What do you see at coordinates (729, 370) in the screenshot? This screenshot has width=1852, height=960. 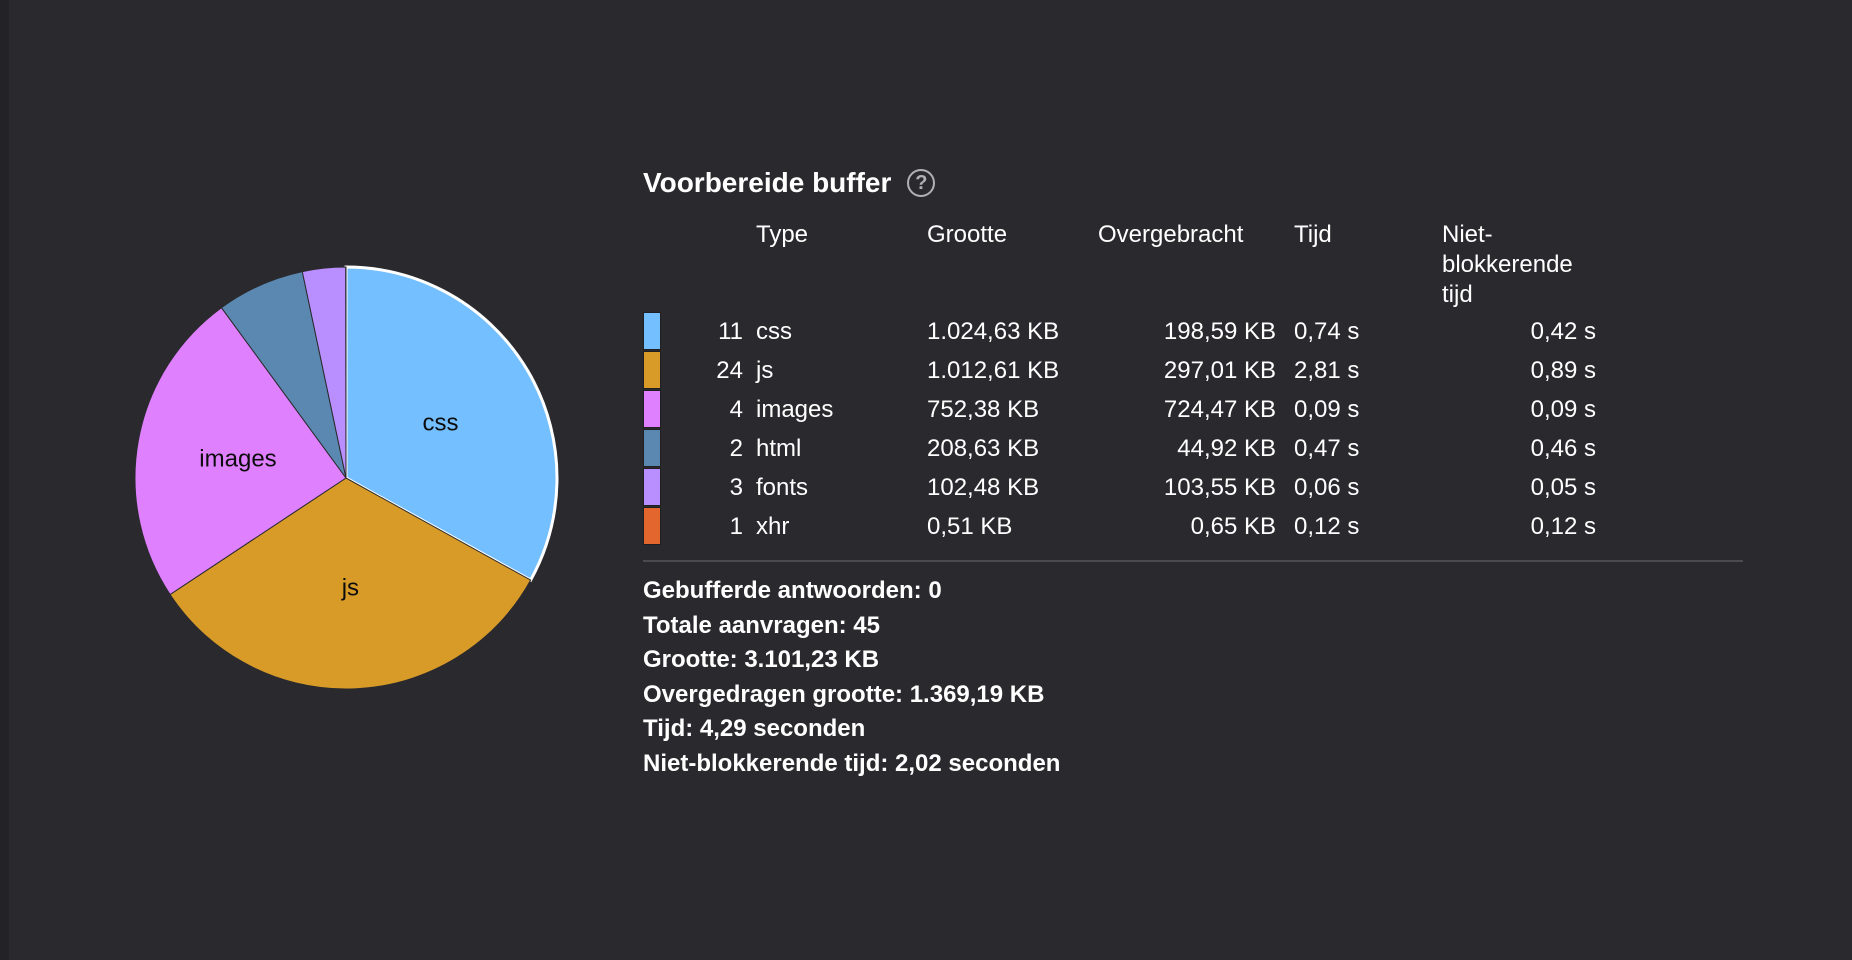 I see `row-count: 24` at bounding box center [729, 370].